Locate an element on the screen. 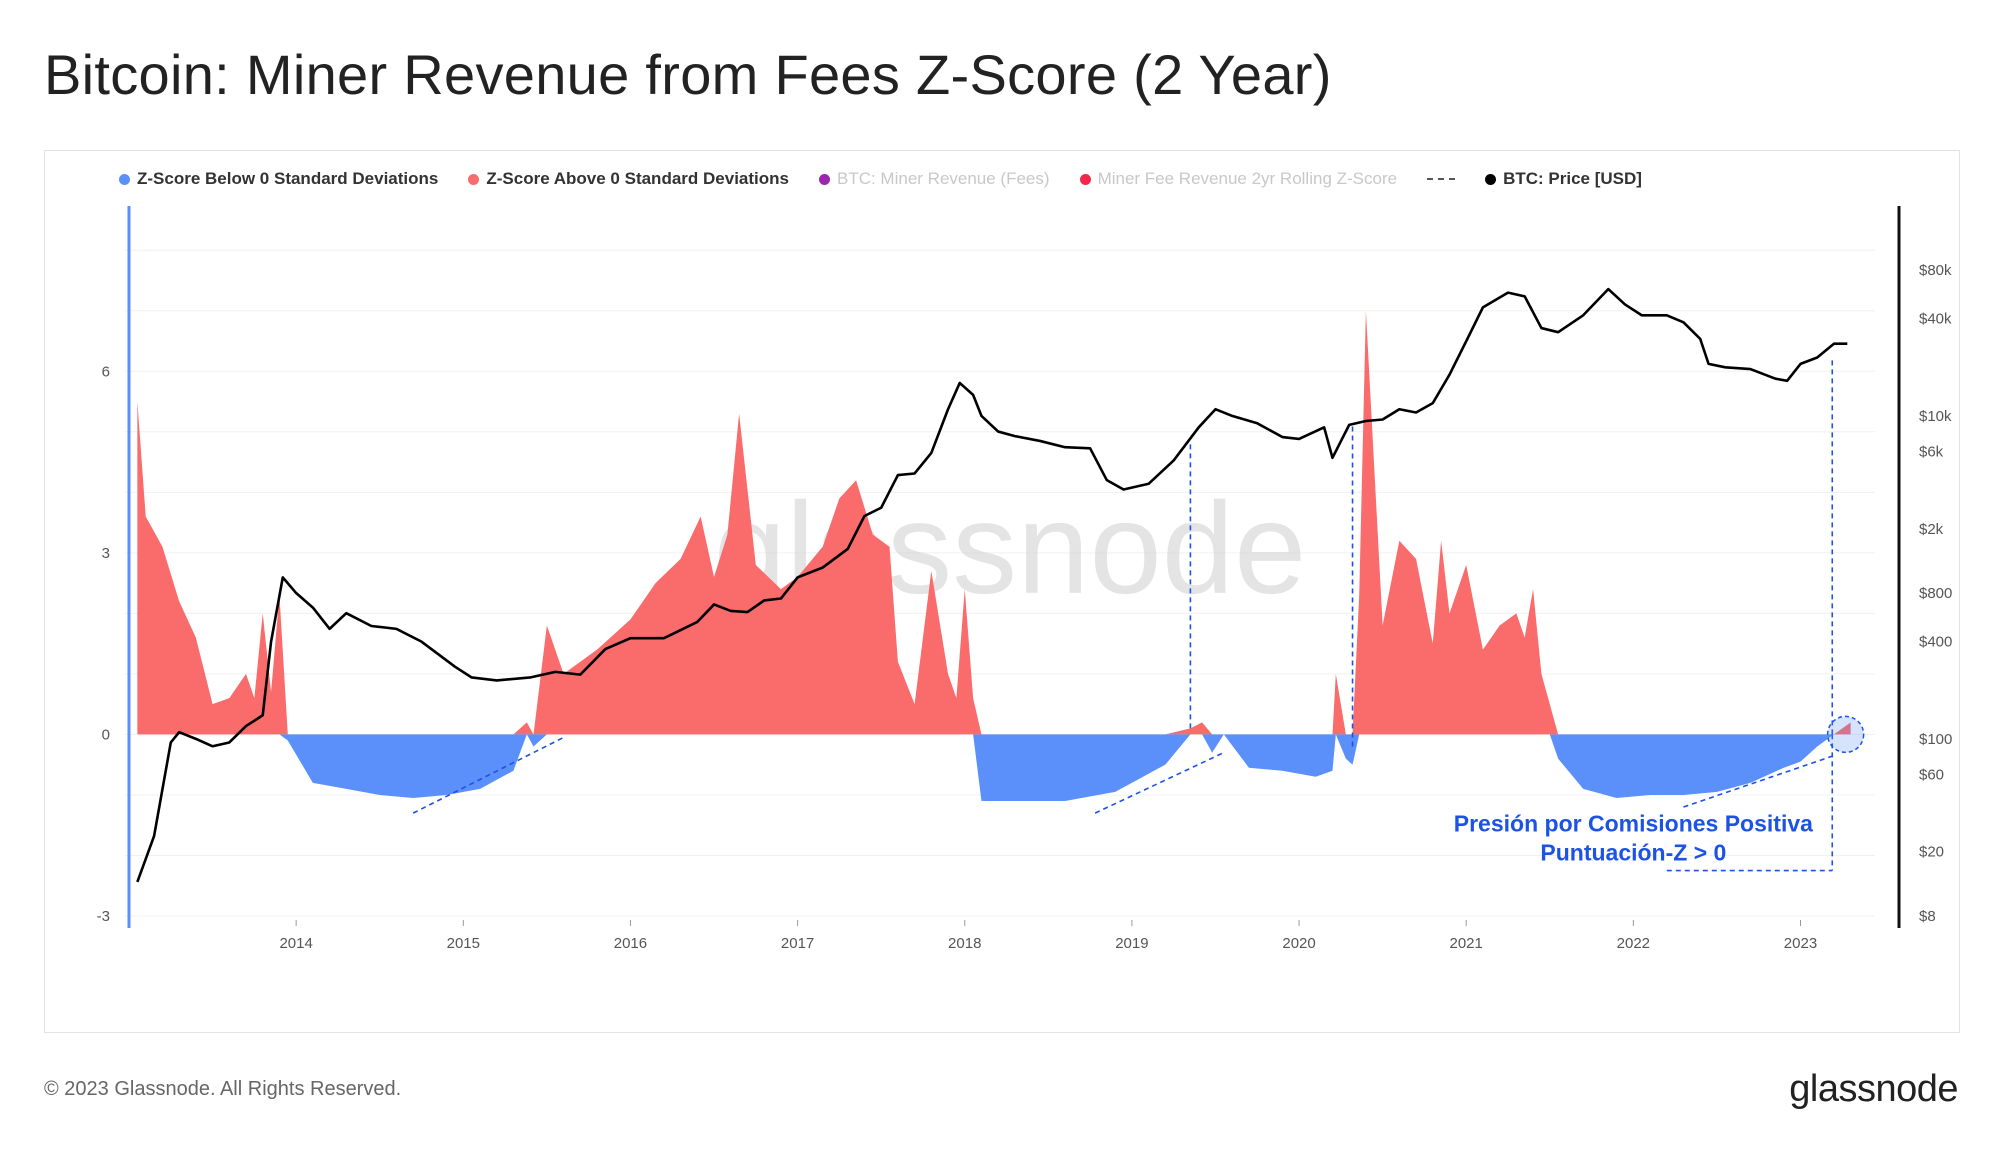 This screenshot has height=1152, width=2000. right-tick-label: $6k is located at coordinates (1931, 452).